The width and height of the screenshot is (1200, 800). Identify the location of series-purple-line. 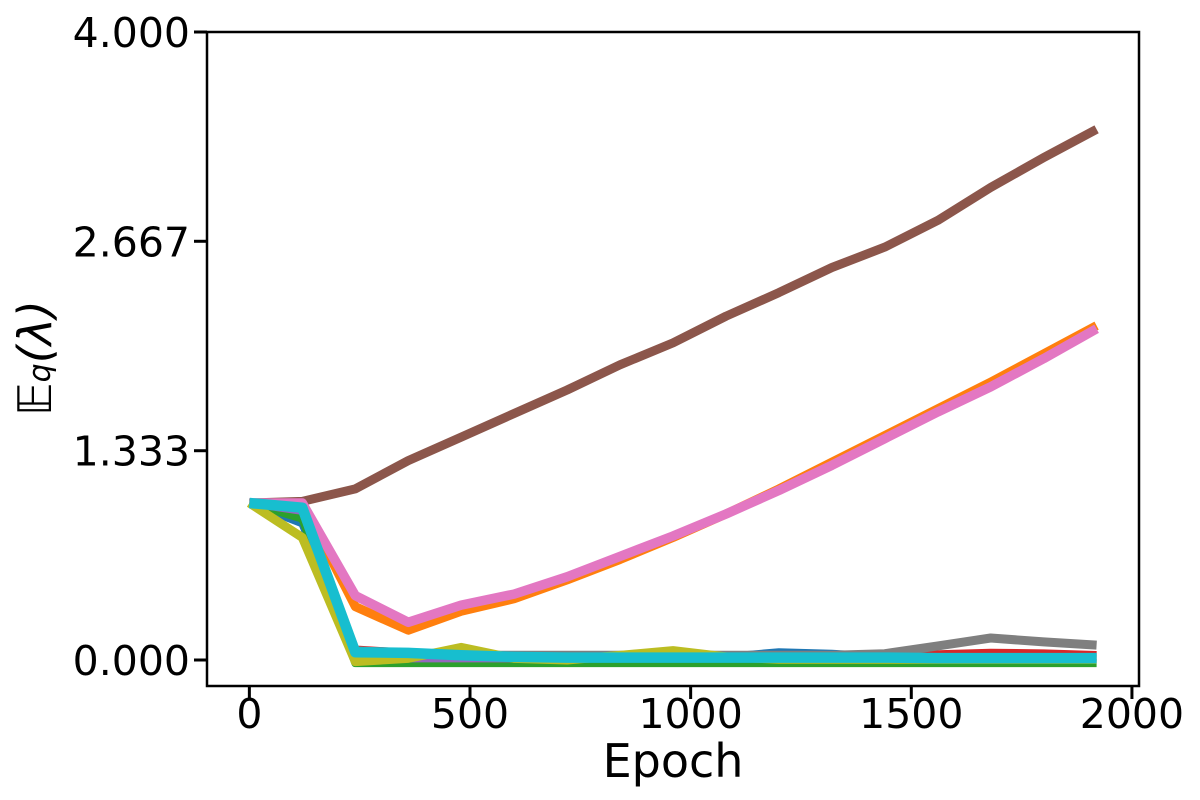
(672, 581).